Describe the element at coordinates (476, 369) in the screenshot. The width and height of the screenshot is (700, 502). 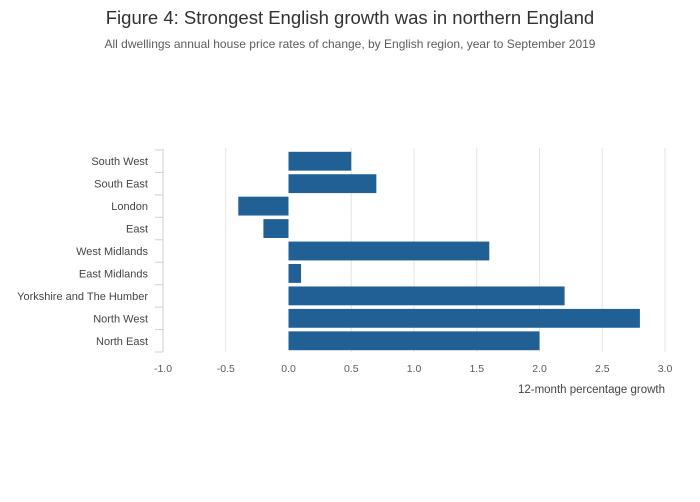
I see `x-tick-label: 1.5` at that location.